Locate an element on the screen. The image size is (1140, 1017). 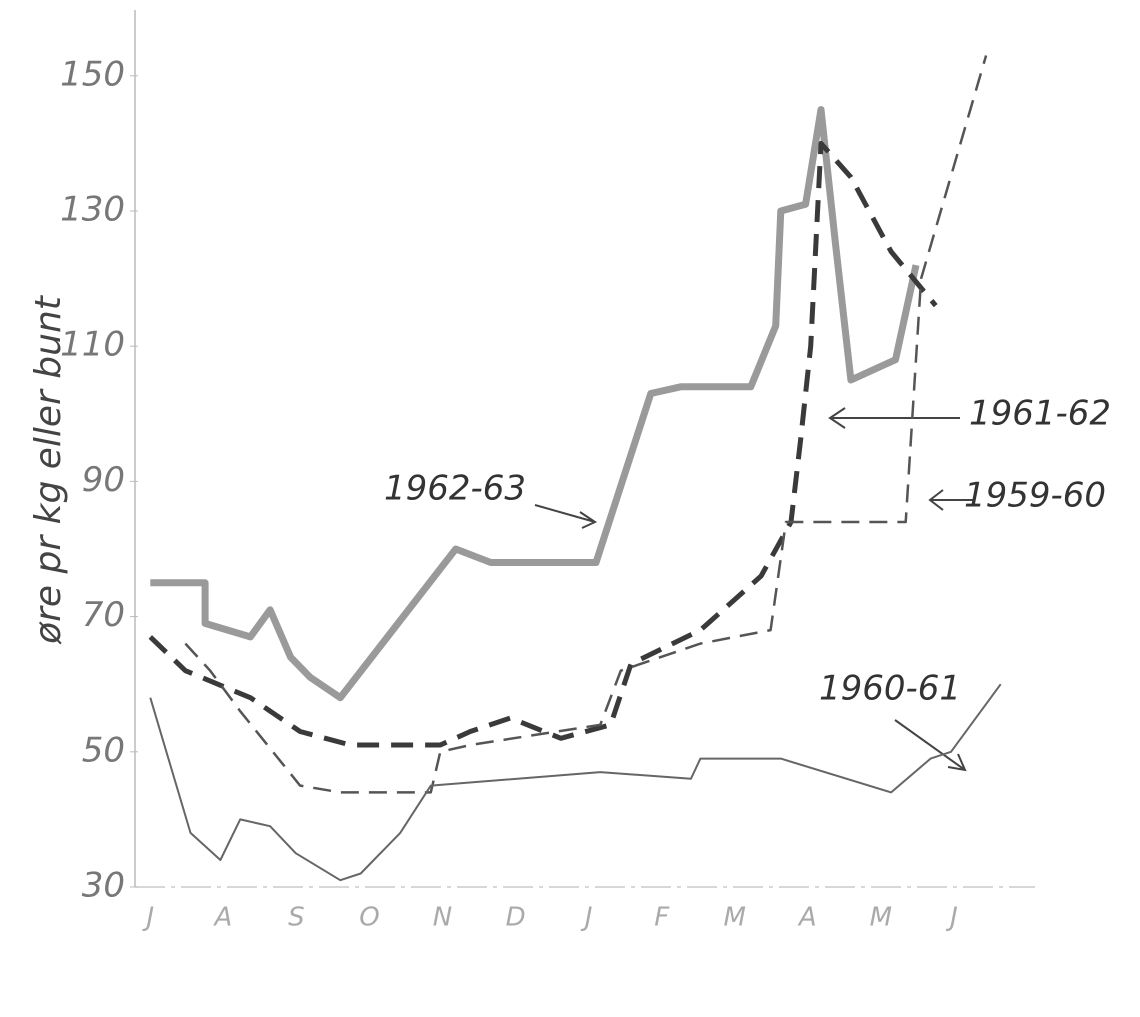
y-tick-label: 90 is located at coordinates (103, 480).